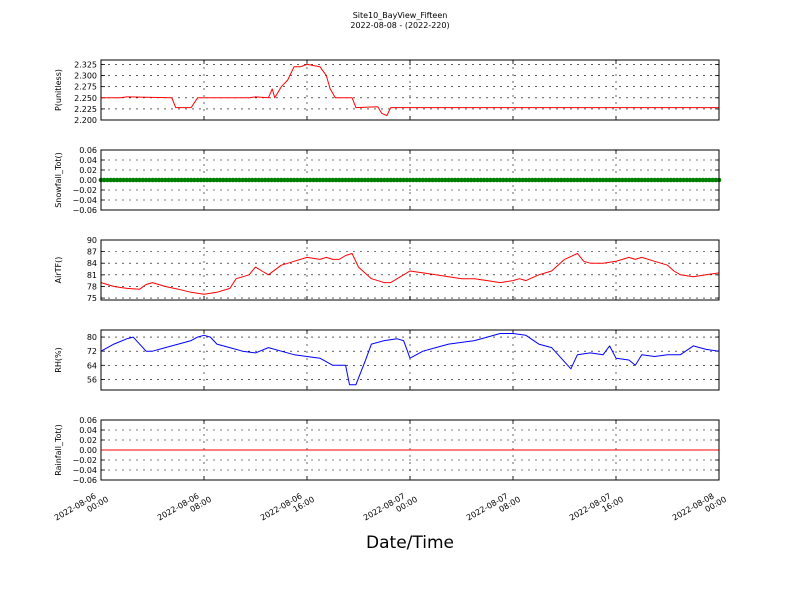 This screenshot has width=800, height=600. I want to click on y-tick-label: 90, so click(92, 240).